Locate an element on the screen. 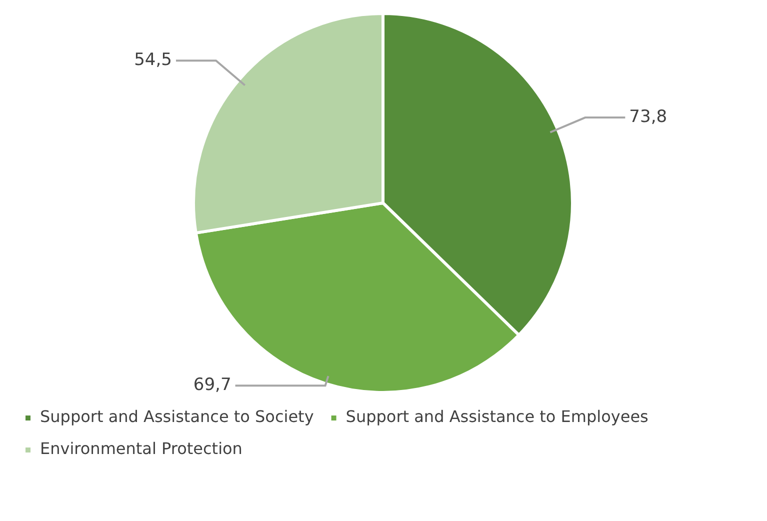 The width and height of the screenshot is (767, 521). data-label: 54,5 is located at coordinates (153, 60).